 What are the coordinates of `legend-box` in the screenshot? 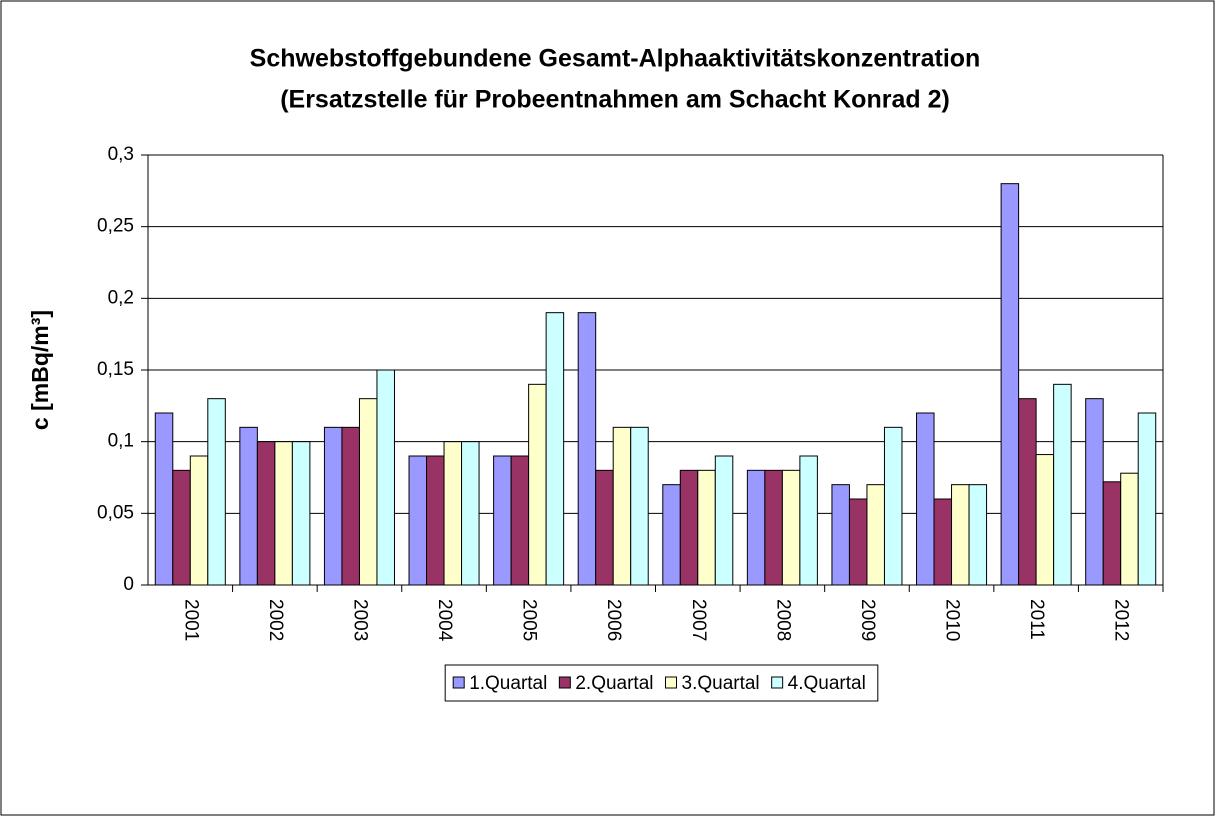 It's located at (661, 683).